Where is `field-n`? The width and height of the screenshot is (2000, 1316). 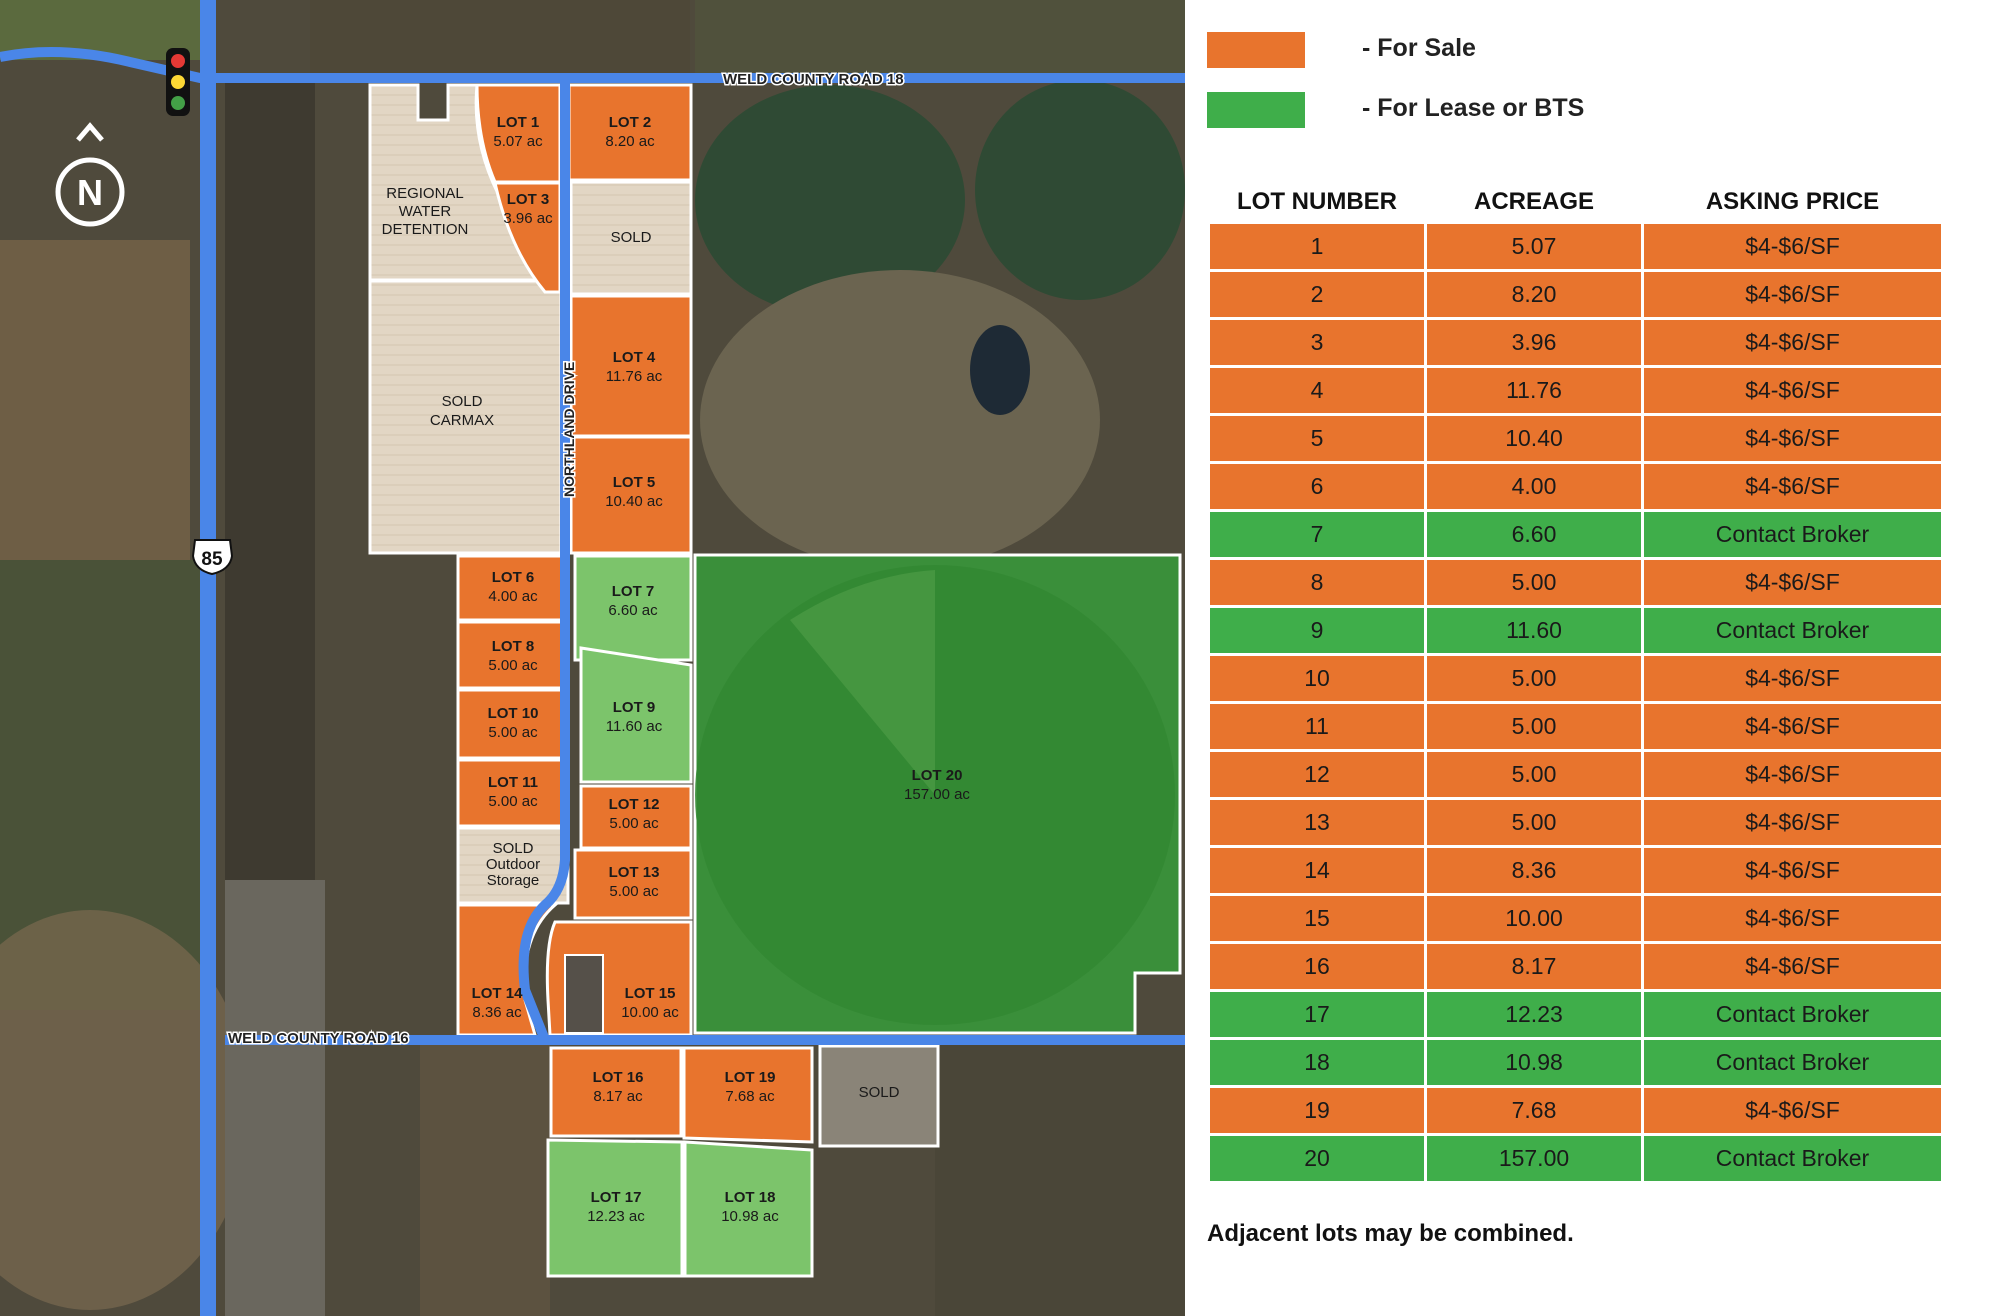 field-n is located at coordinates (500, 37).